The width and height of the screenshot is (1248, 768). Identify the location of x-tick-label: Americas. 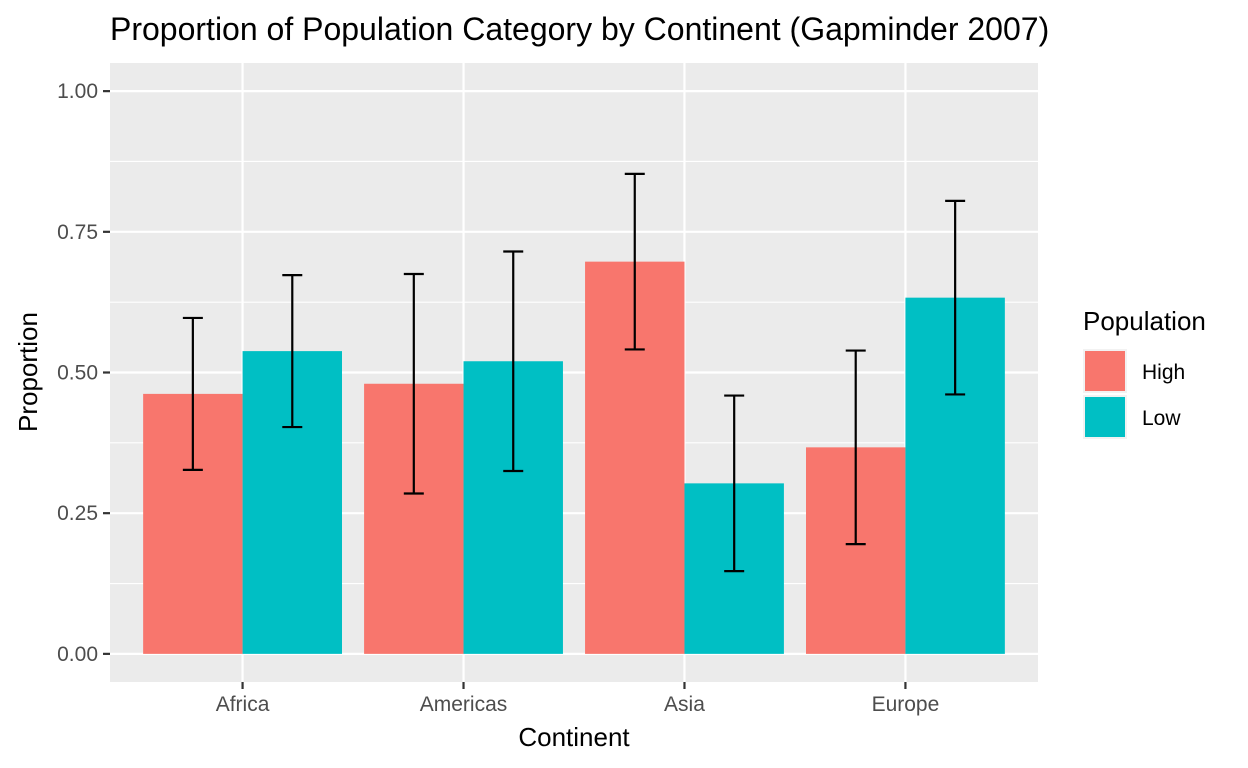
(464, 704).